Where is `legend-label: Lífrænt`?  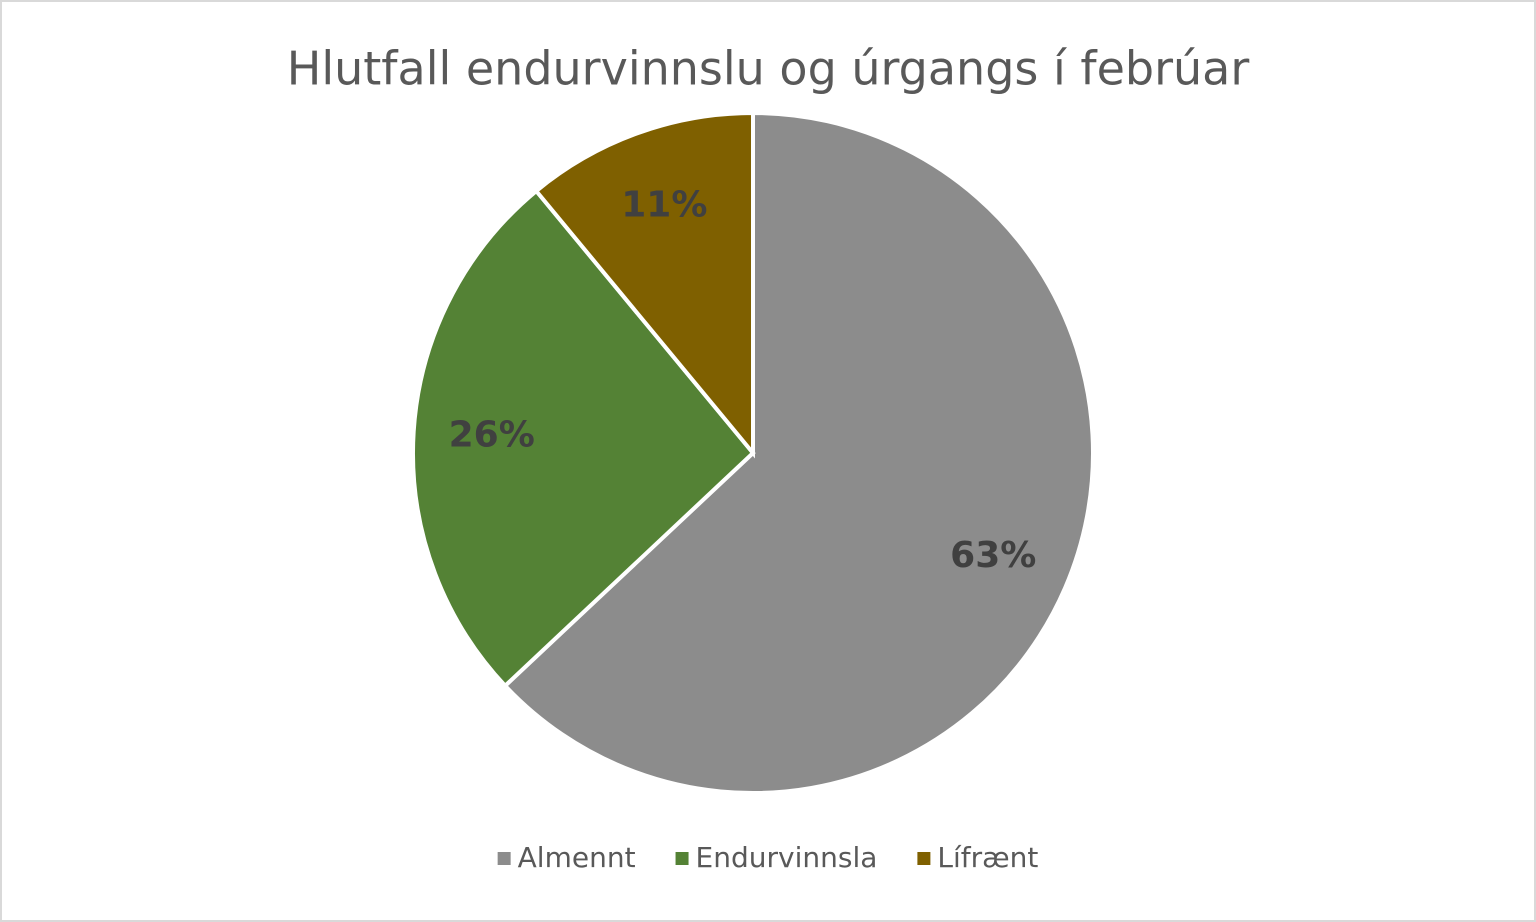
legend-label: Lífrænt is located at coordinates (987, 857).